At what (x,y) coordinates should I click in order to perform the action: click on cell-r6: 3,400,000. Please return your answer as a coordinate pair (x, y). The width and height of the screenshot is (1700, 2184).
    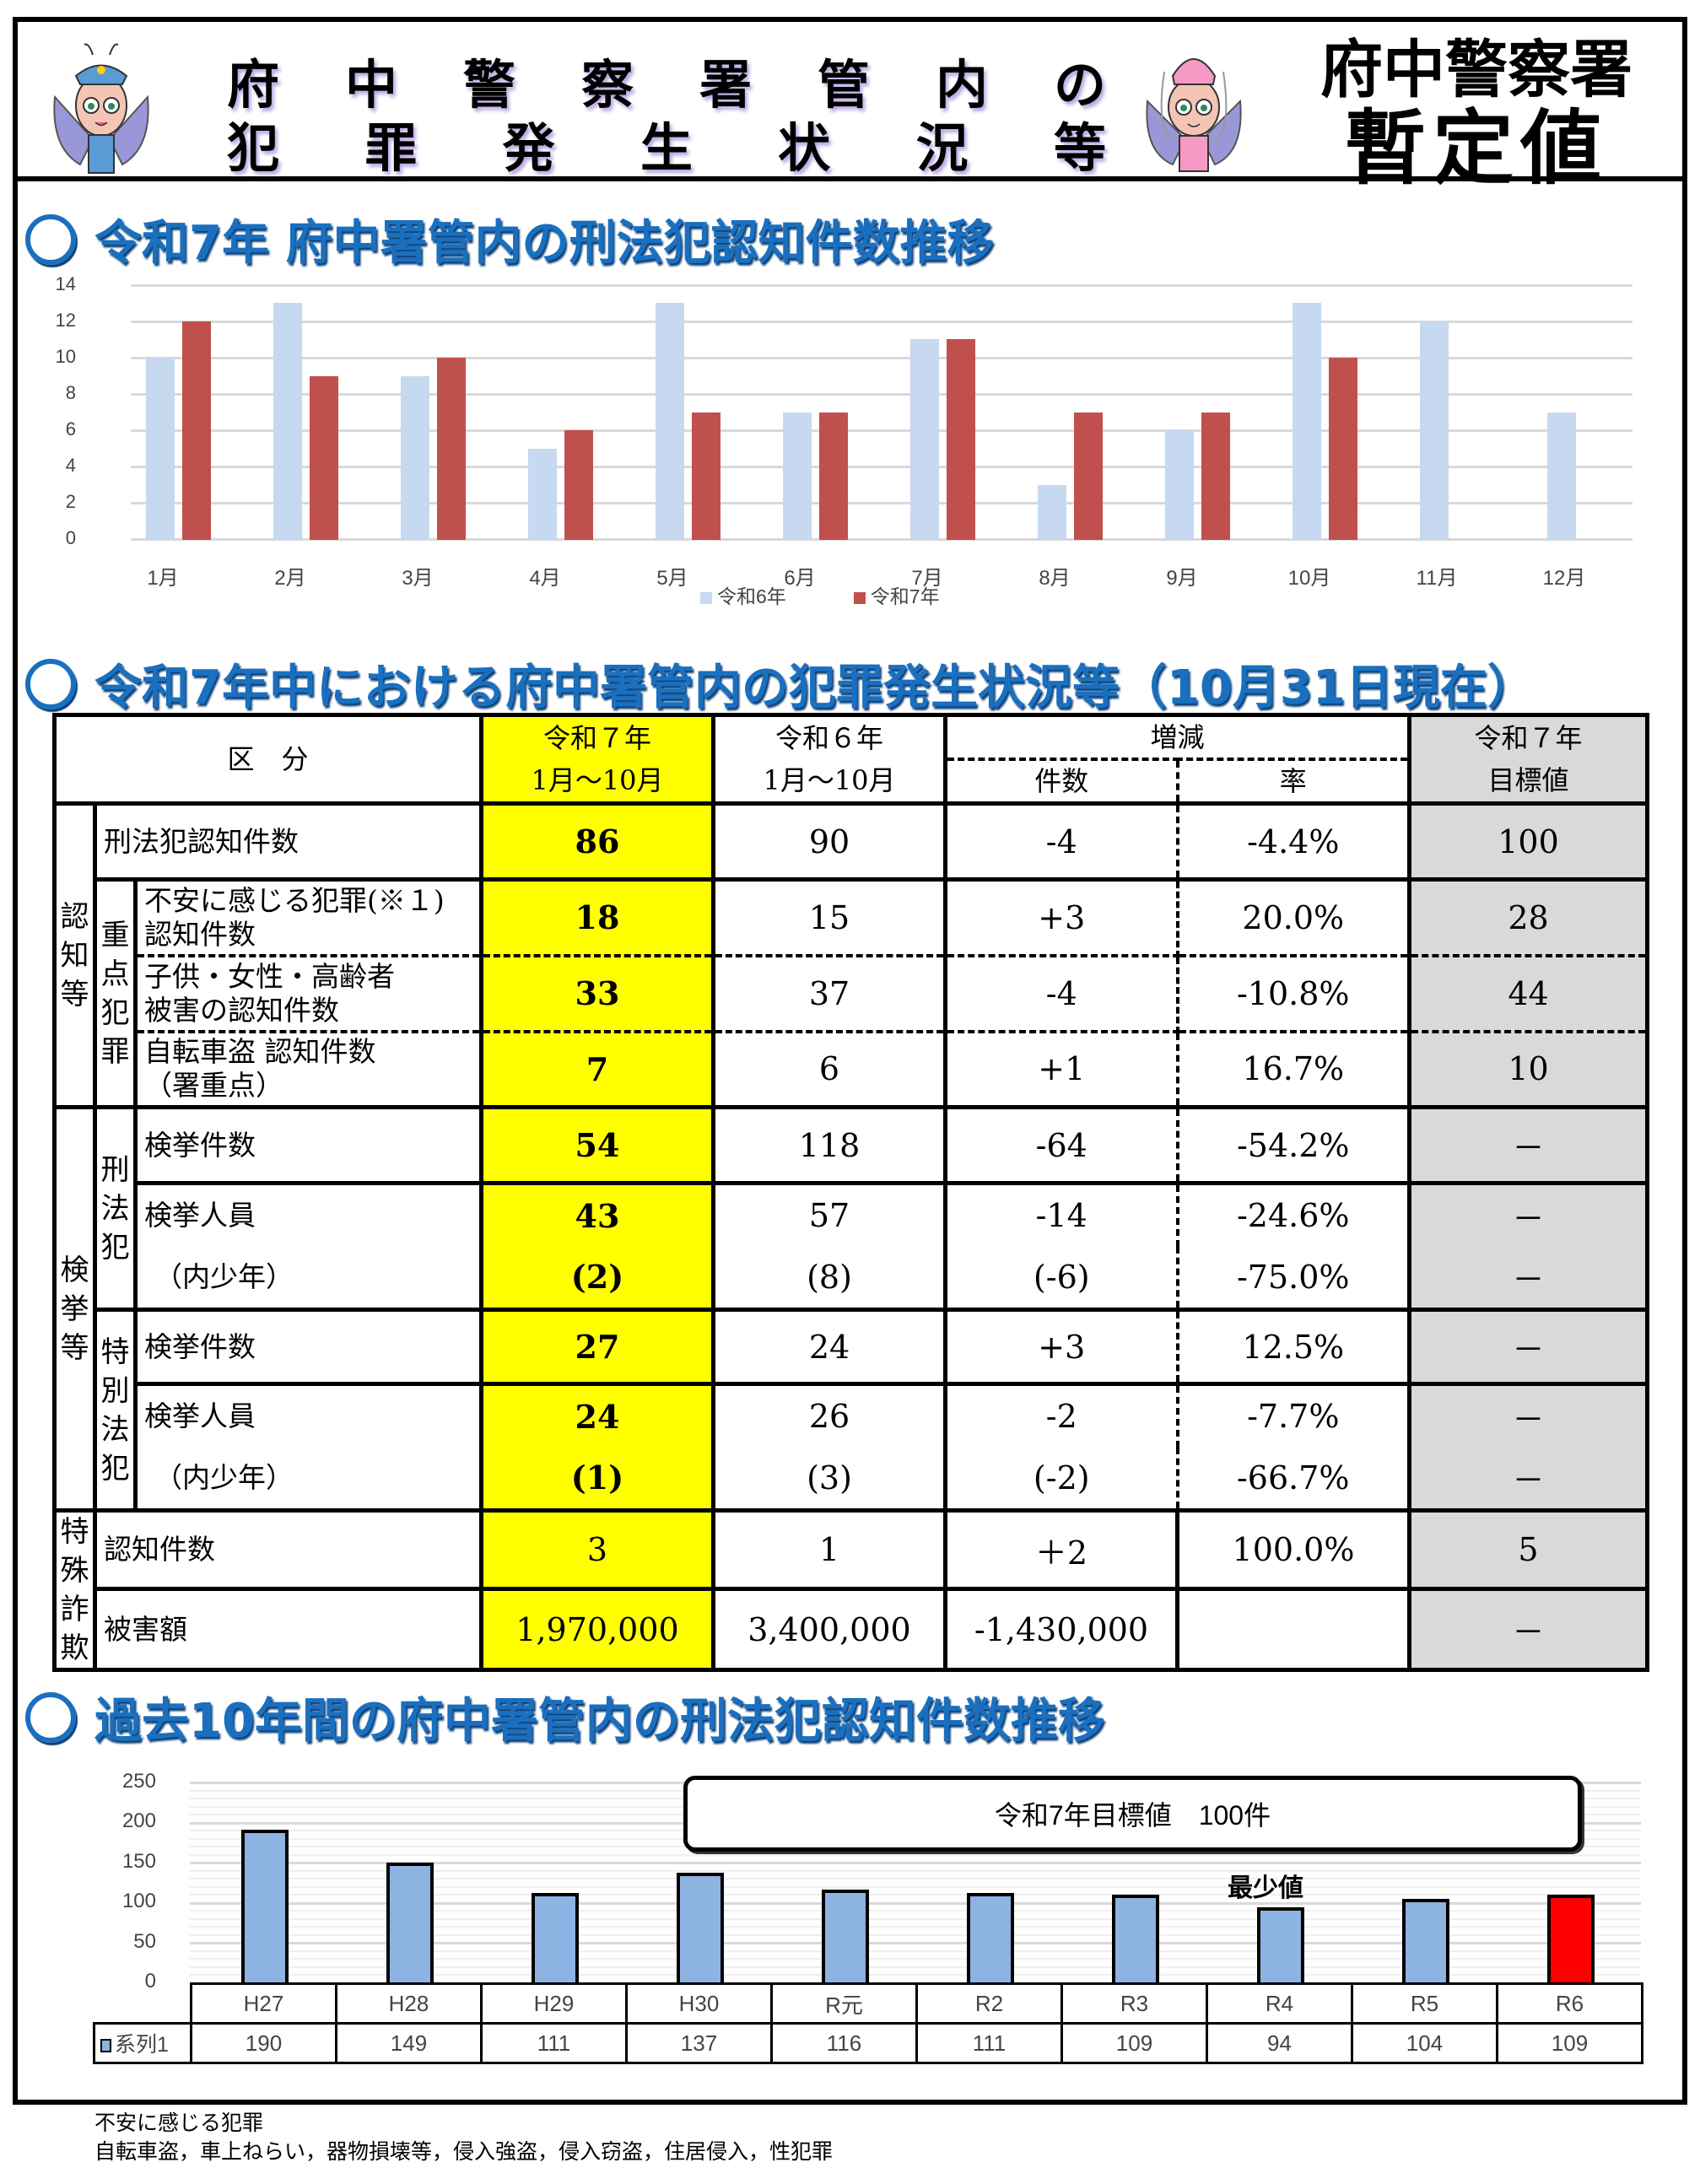
    Looking at the image, I should click on (829, 1629).